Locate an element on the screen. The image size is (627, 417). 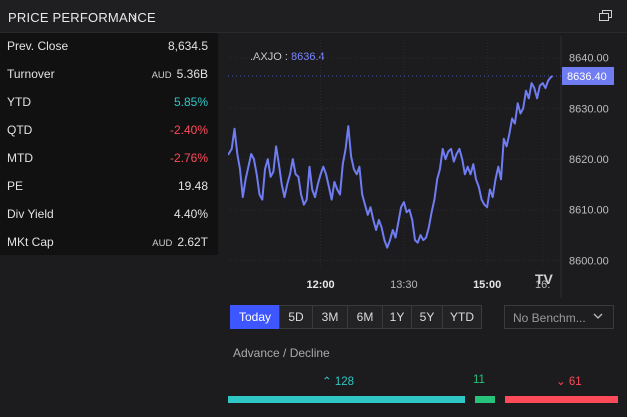
unchanged-count: 11 is located at coordinates (479, 380).